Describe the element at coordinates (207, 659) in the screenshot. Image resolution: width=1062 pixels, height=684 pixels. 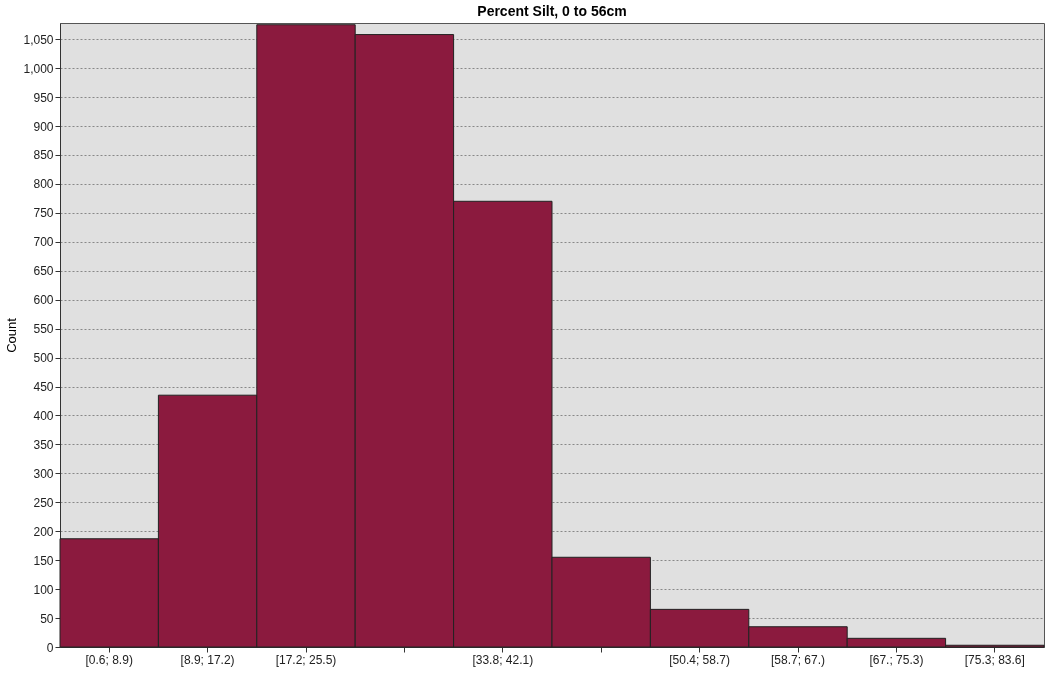
I see `x-tick-label: [8.9; 17.2)` at that location.